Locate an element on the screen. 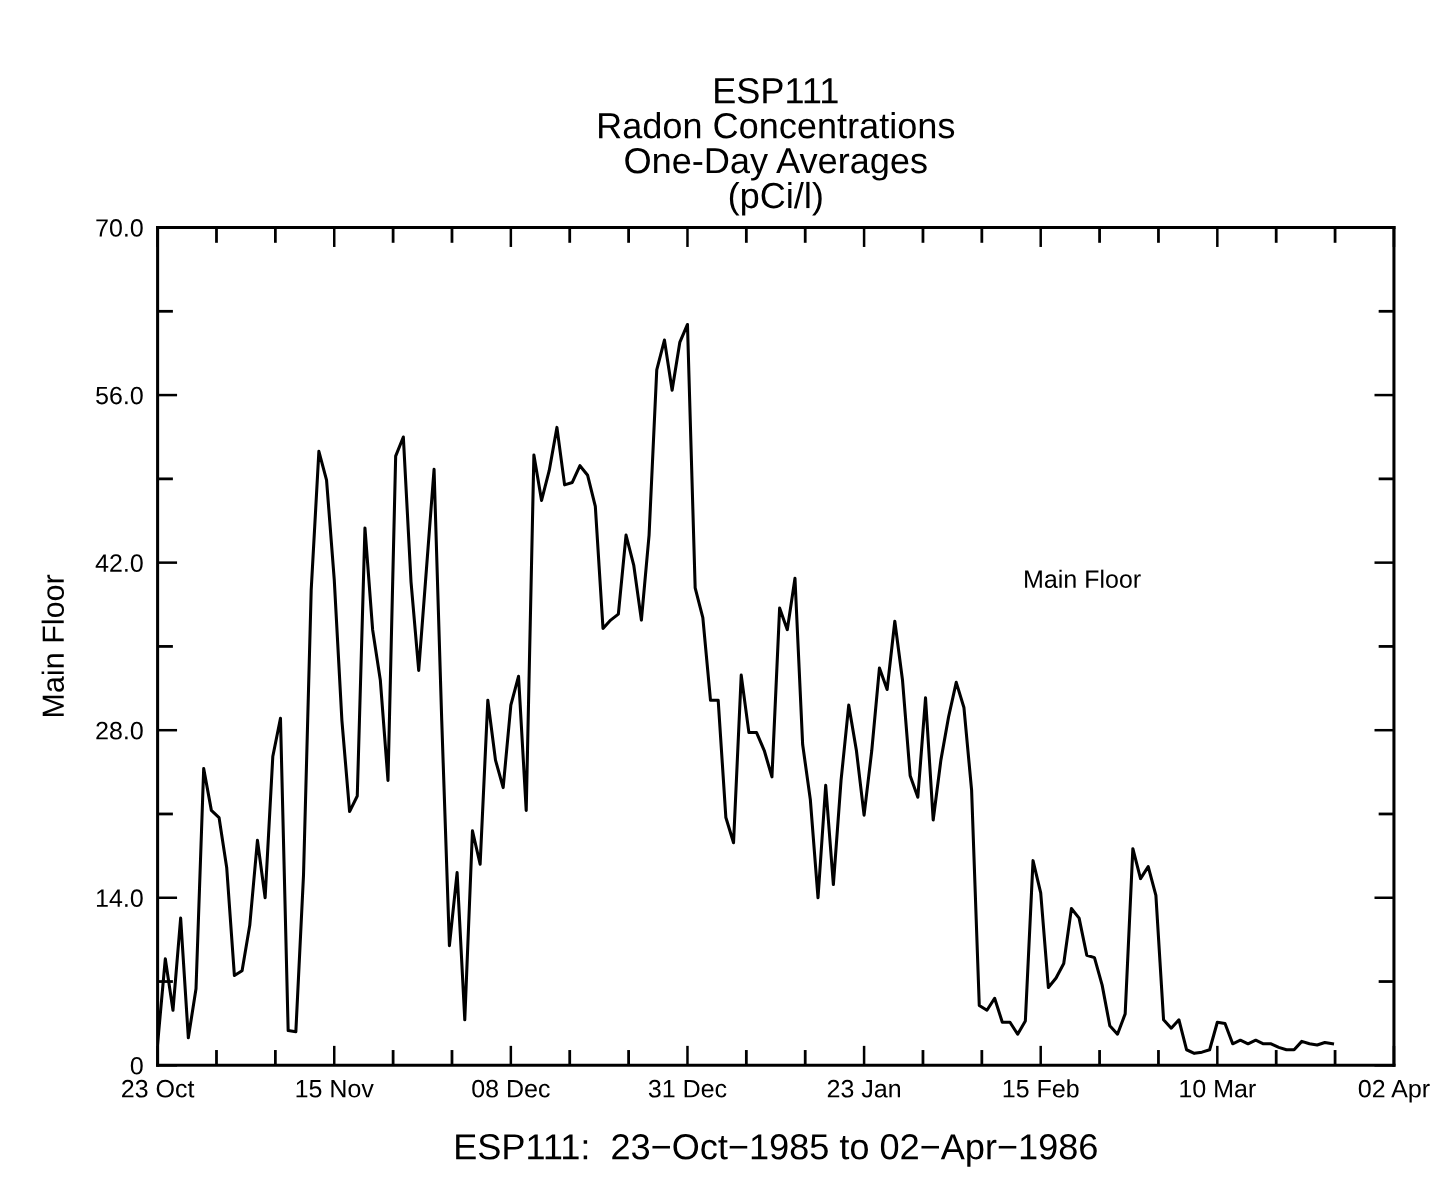  x-tick-label: 08 Dec is located at coordinates (511, 1088).